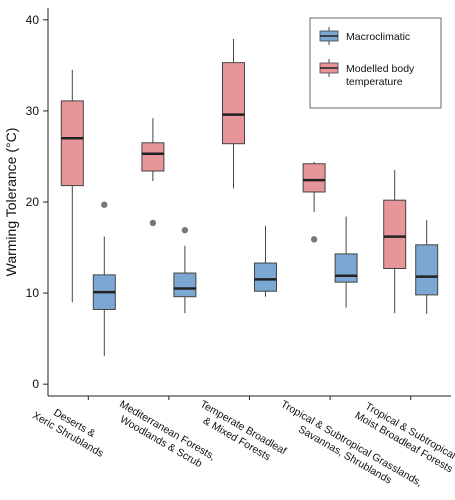  Describe the element at coordinates (33, 293) in the screenshot. I see `y-tick-label: 10` at that location.